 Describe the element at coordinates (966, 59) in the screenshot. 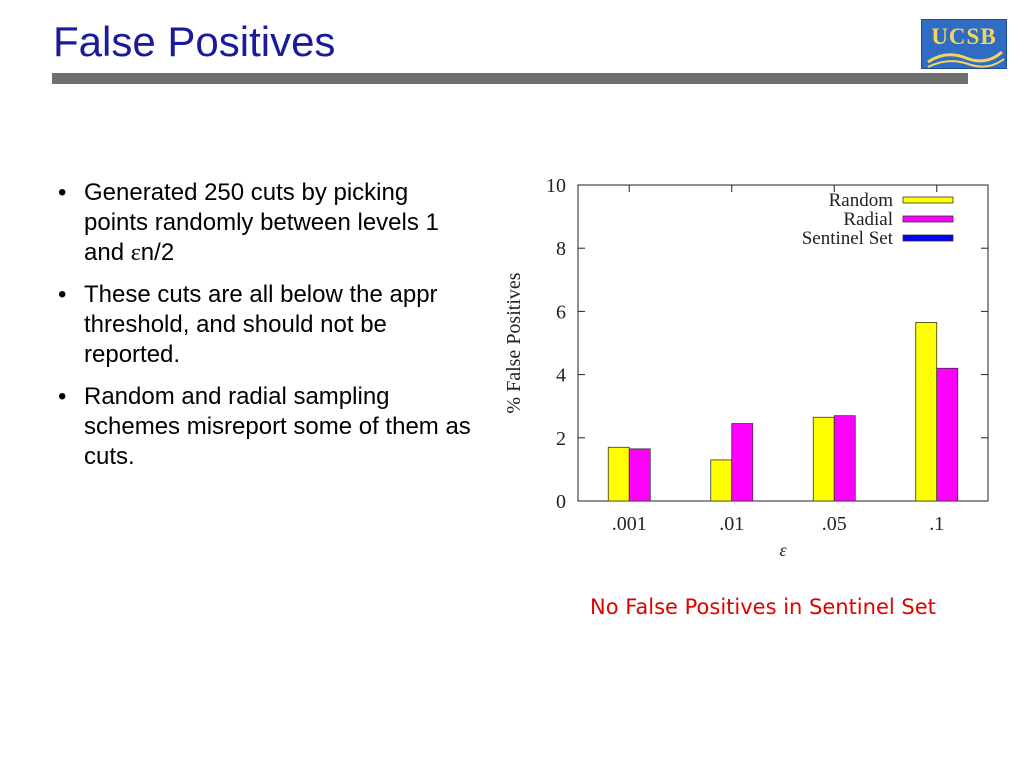

I see `logo-wave-icon` at that location.